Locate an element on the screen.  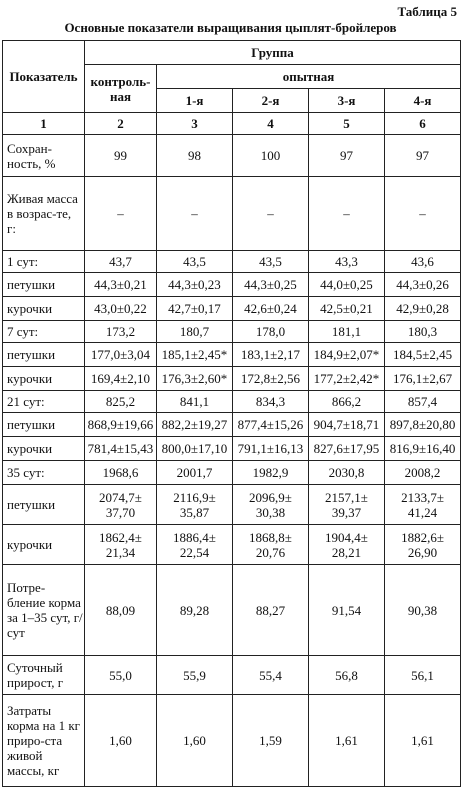
row-label: Сохран-ность, % is located at coordinates (43, 155).